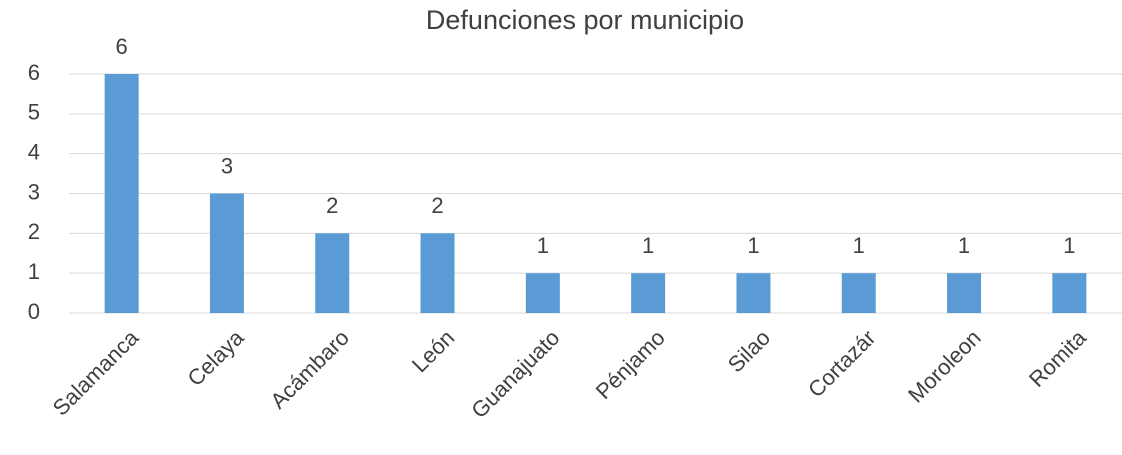 This screenshot has height=455, width=1122. I want to click on y-tick-label: 3, so click(34, 191).